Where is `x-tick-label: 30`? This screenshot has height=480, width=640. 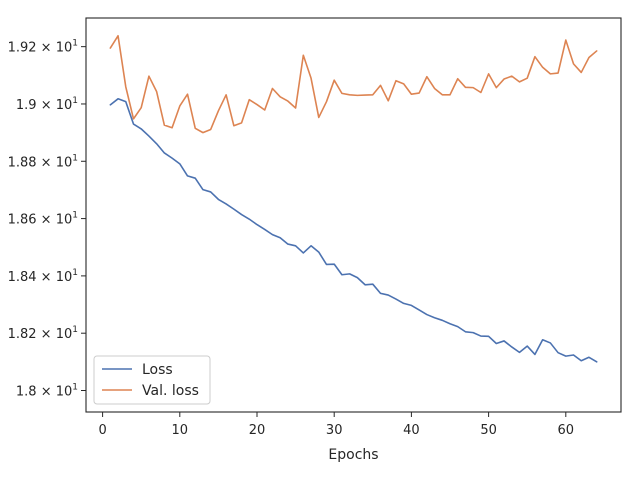
x-tick-label: 30 is located at coordinates (334, 430).